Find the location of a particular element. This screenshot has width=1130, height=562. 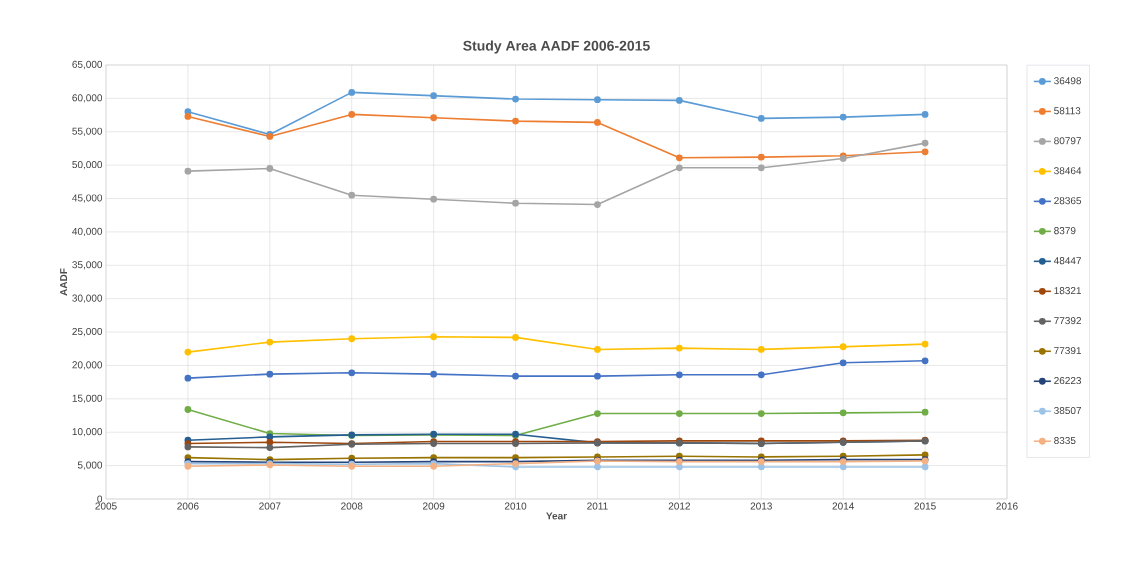

legend-label: 38464 is located at coordinates (1068, 171).